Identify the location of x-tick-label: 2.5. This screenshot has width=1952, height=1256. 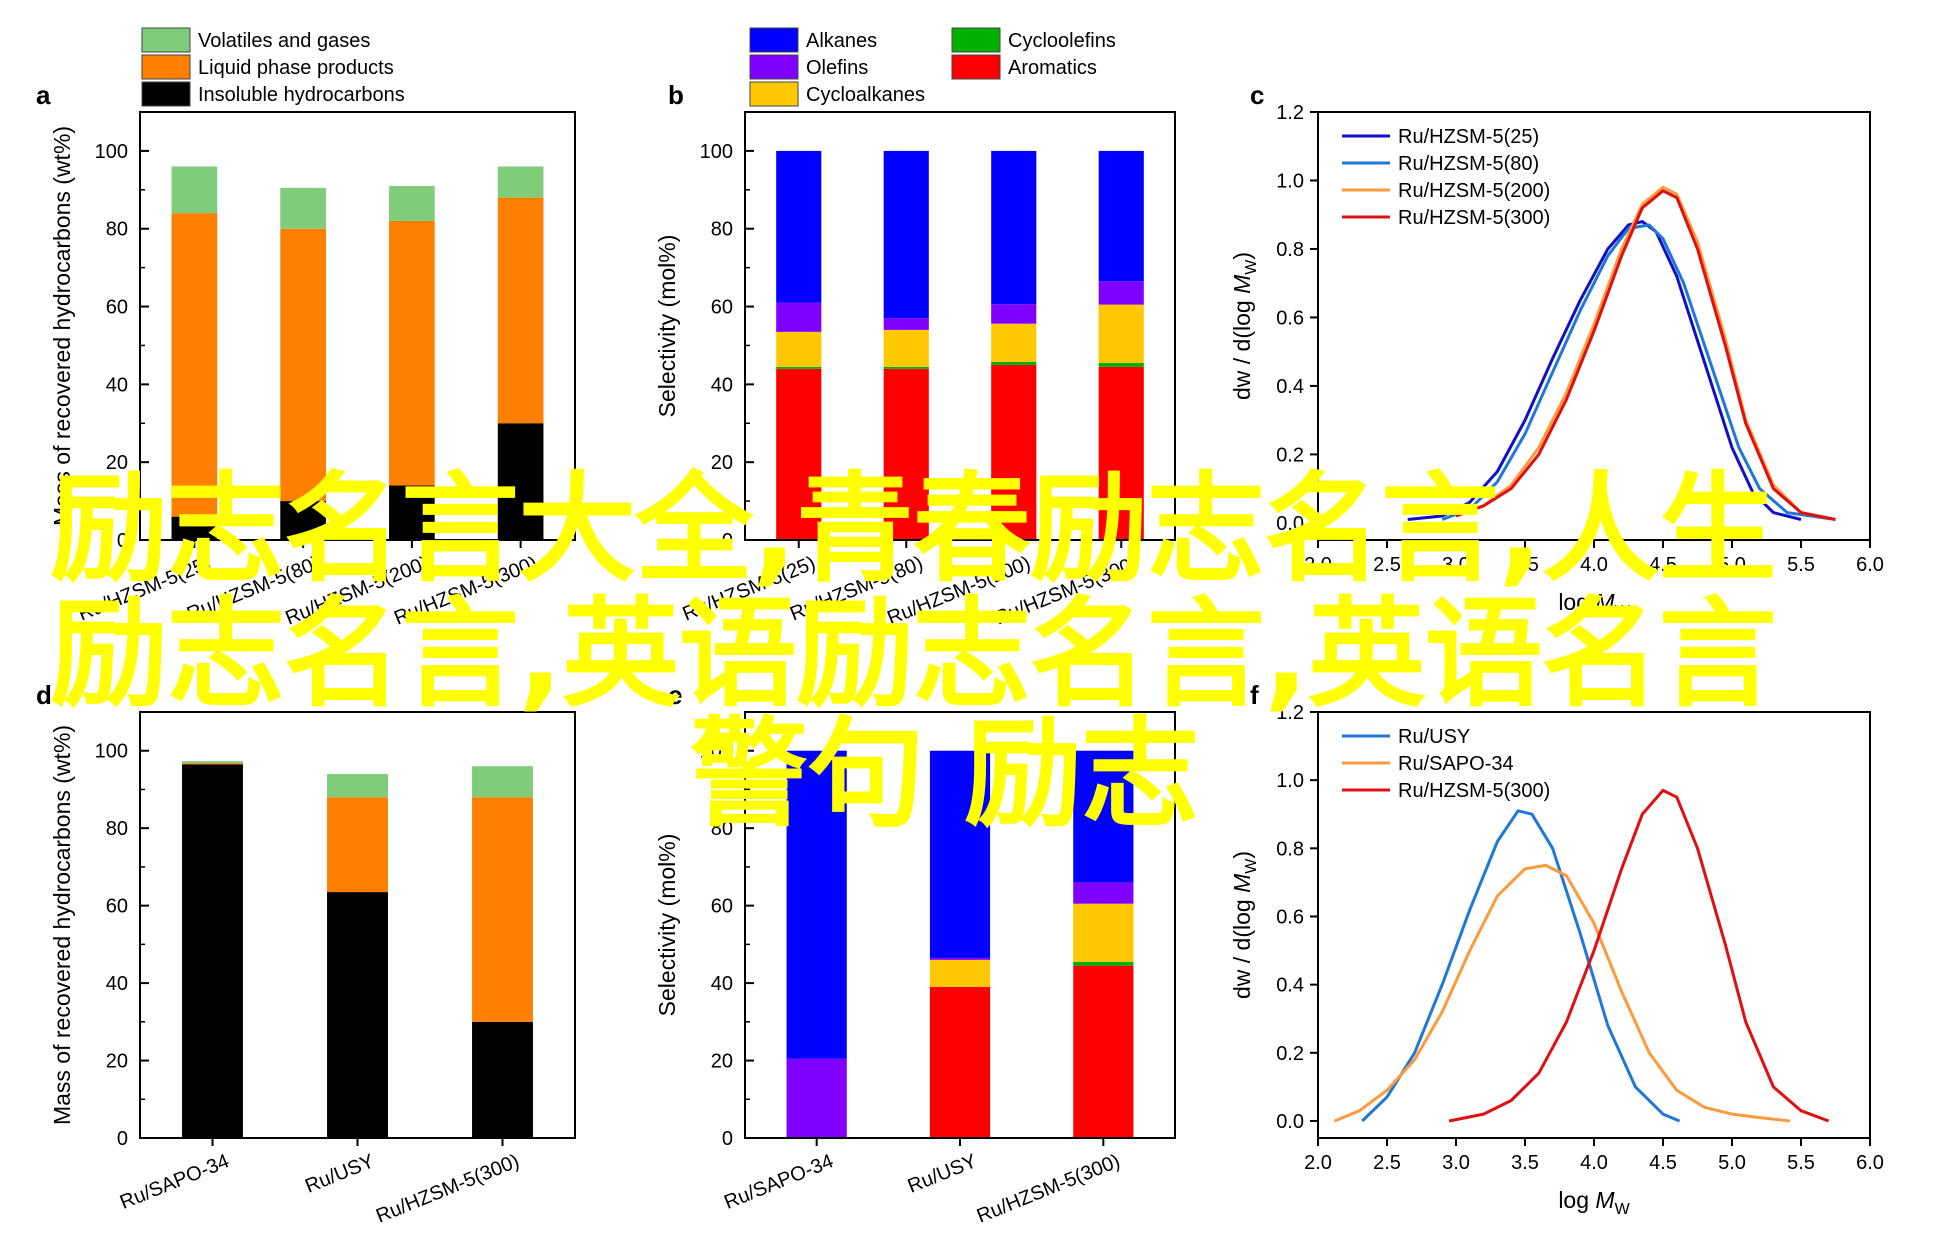
(1387, 565).